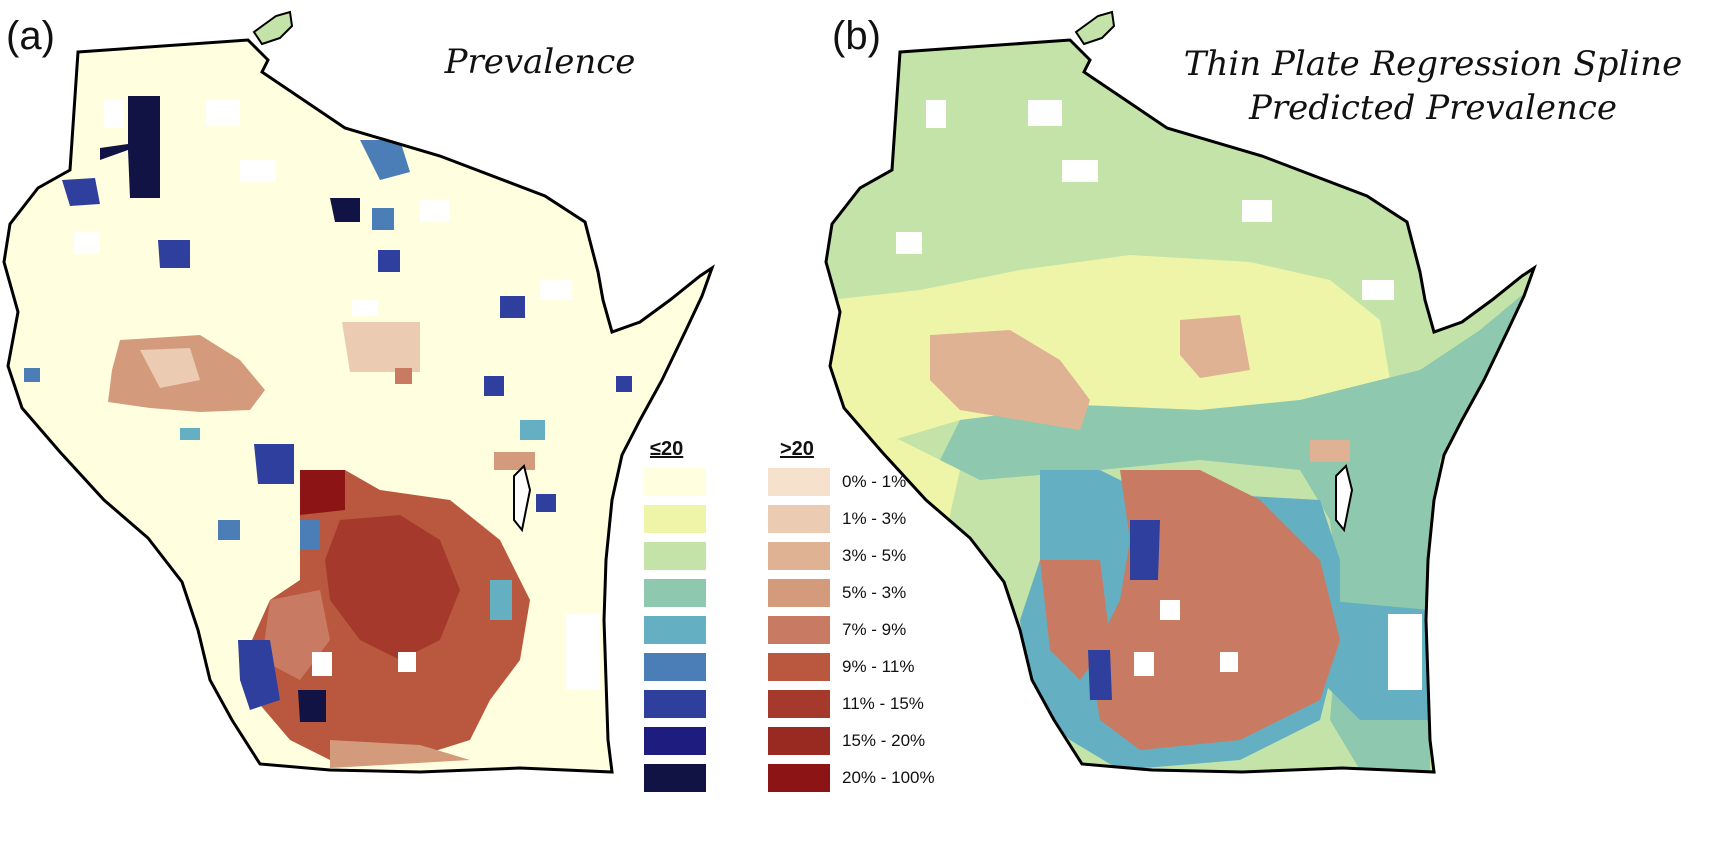  Describe the element at coordinates (667, 449) in the screenshot. I see `legend-low-header: ≤20` at that location.